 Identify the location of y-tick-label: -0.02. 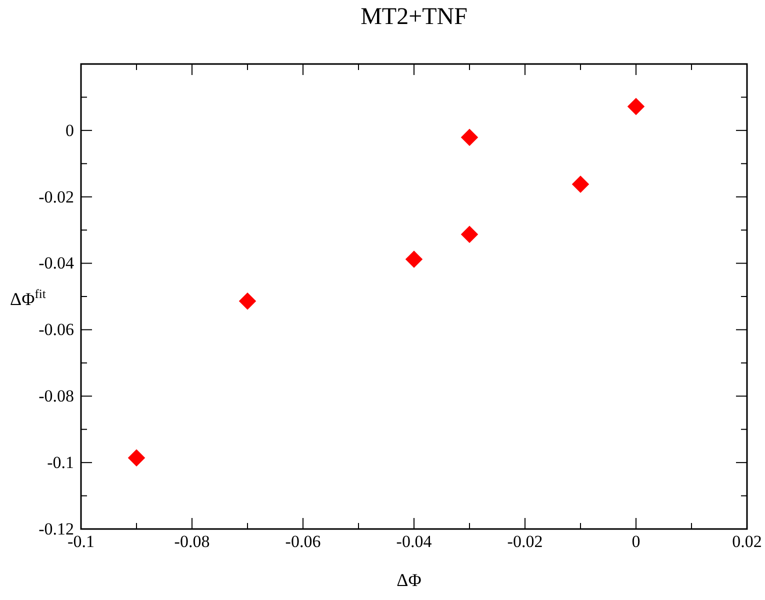
(56, 196).